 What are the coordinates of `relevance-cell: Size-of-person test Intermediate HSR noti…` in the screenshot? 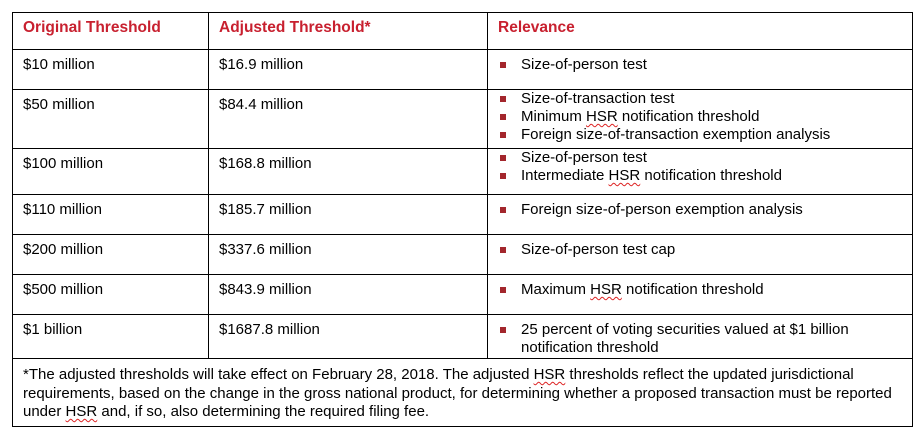 It's located at (700, 171).